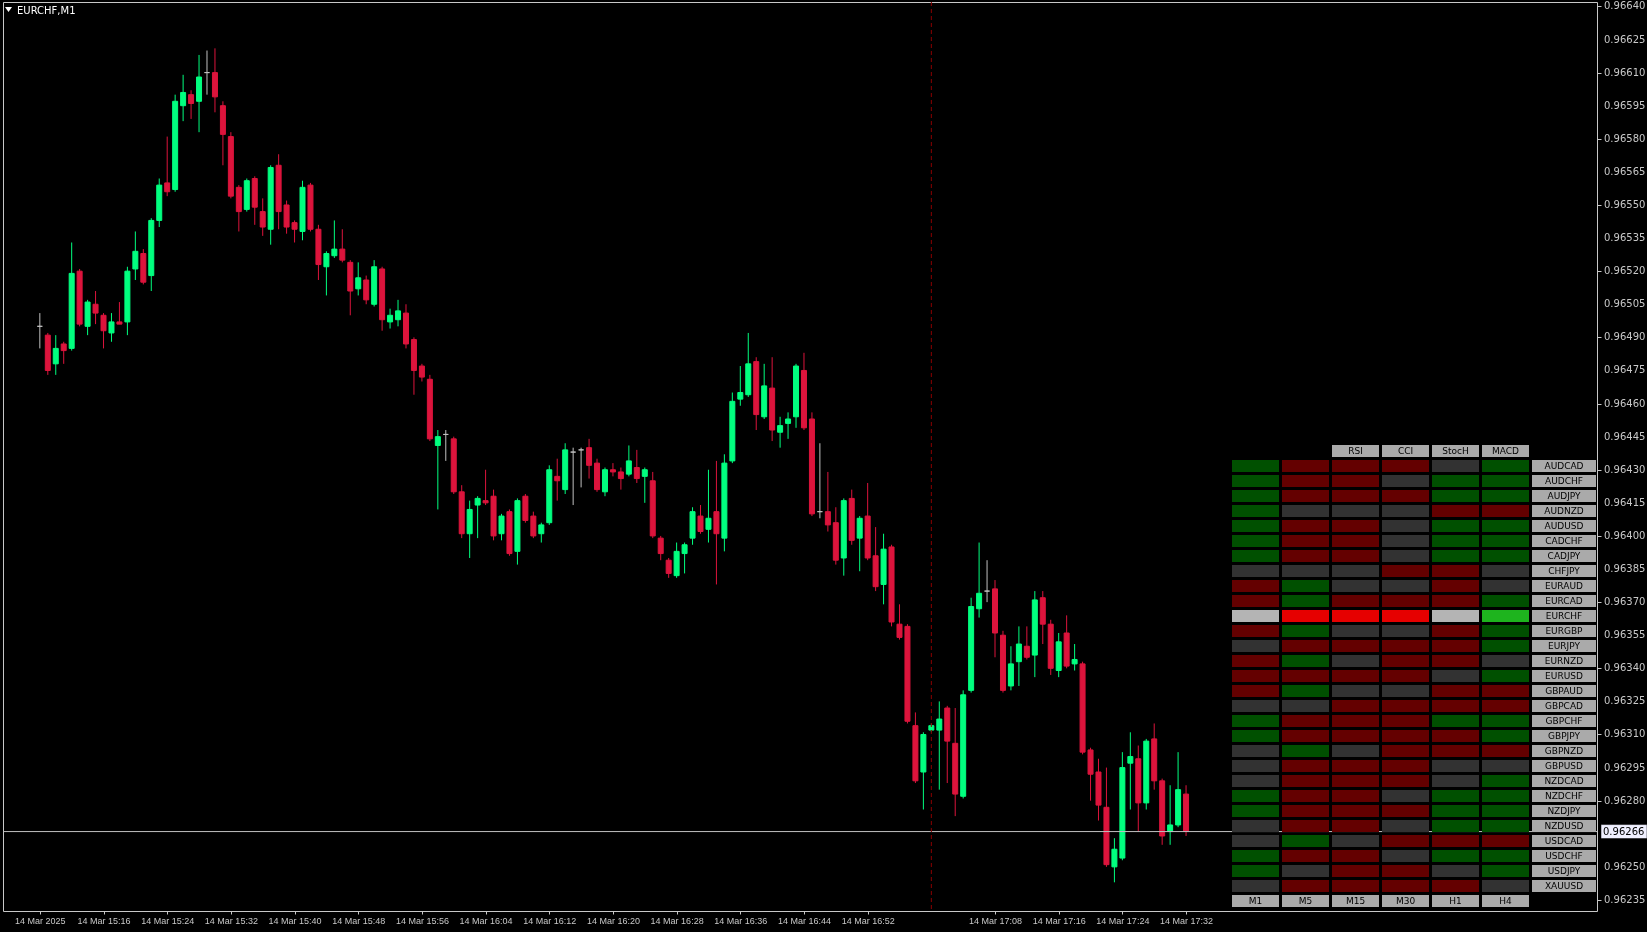  Describe the element at coordinates (1625, 899) in the screenshot. I see `y-tick-label: 0.96235` at that location.